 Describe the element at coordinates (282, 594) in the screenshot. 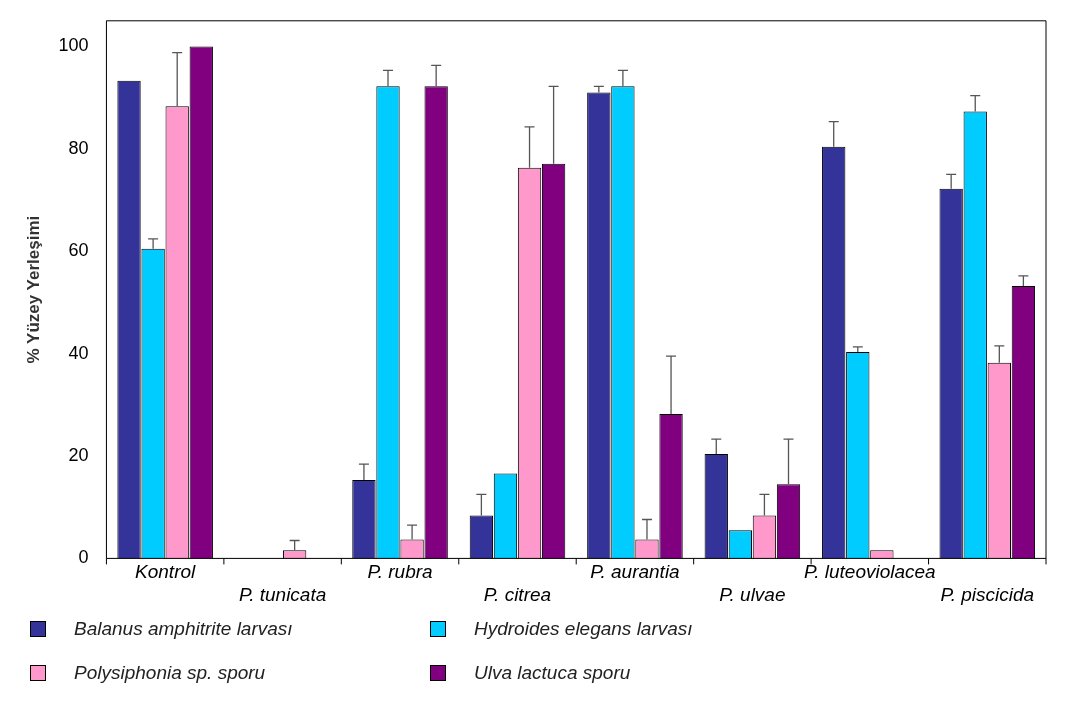

I see `x-tick-label: P. tunicata` at that location.